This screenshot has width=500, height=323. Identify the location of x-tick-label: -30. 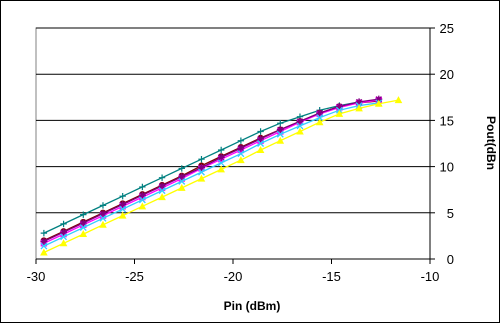
(36, 276).